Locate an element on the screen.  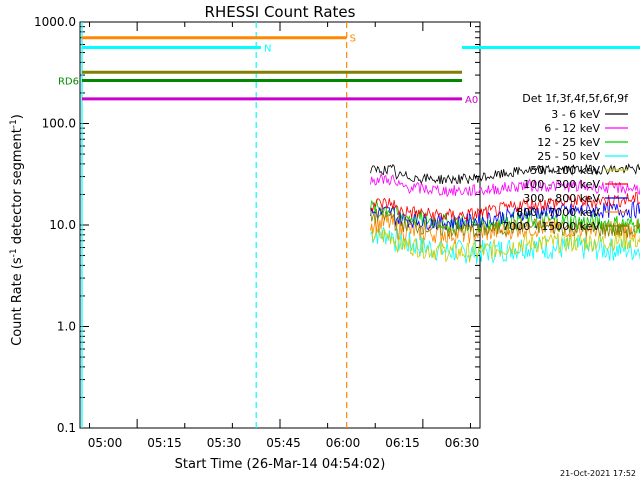
legend-label: 800 - 7000 keV is located at coordinates (558, 212).